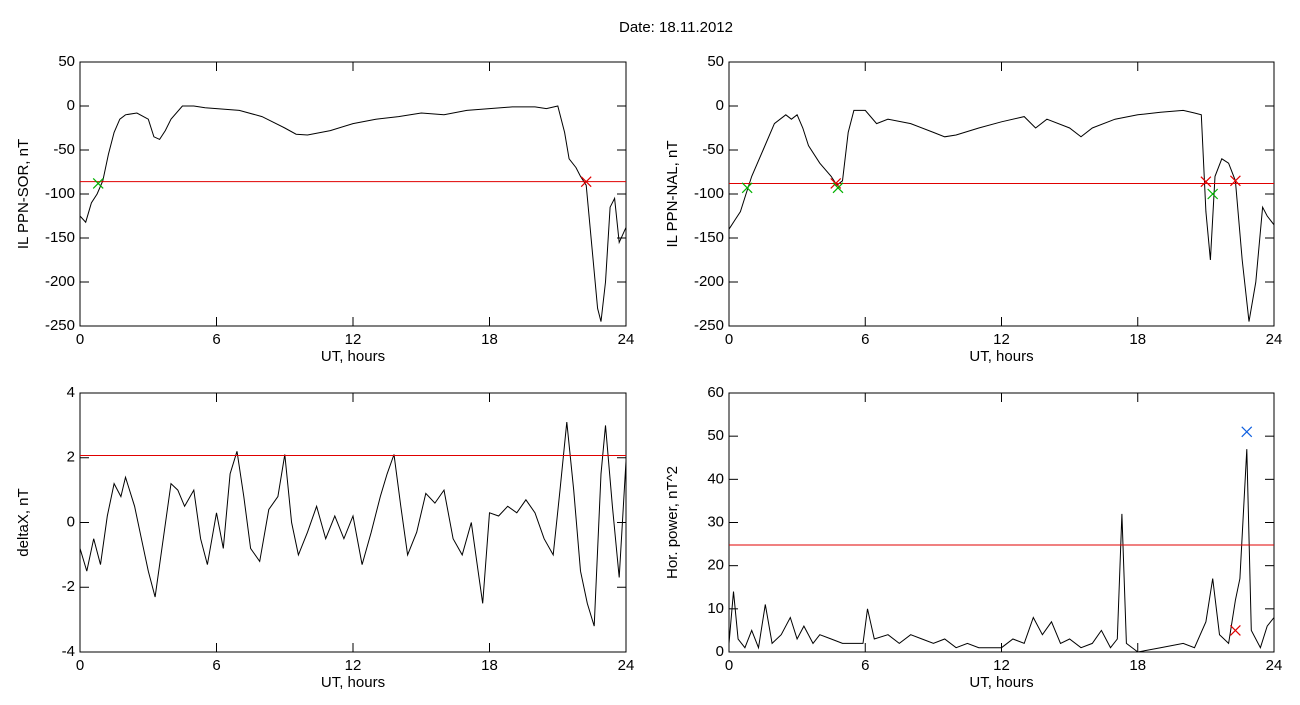  What do you see at coordinates (23, 194) in the screenshot?
I see `y-axis-label: IL PPN-SOR, nT` at bounding box center [23, 194].